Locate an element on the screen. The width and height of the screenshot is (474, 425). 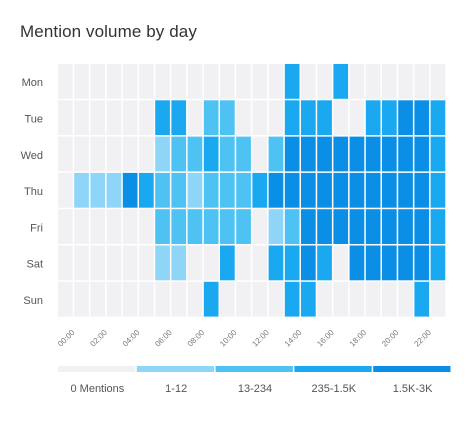
day-label-mon: Mon is located at coordinates (32, 83).